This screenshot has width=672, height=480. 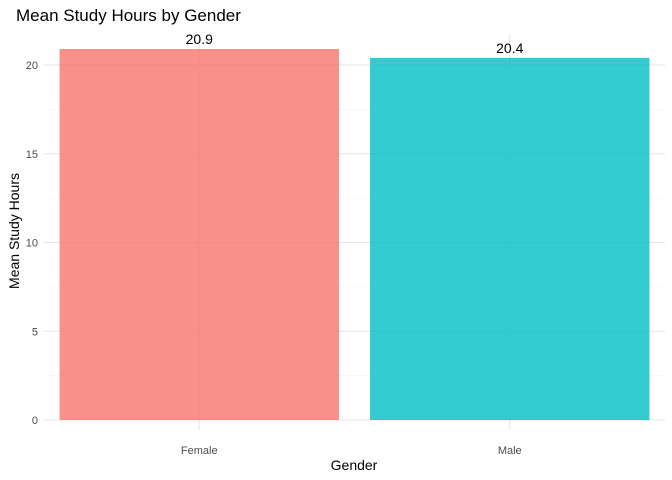 I want to click on data-label-female: 20.9, so click(x=199, y=39).